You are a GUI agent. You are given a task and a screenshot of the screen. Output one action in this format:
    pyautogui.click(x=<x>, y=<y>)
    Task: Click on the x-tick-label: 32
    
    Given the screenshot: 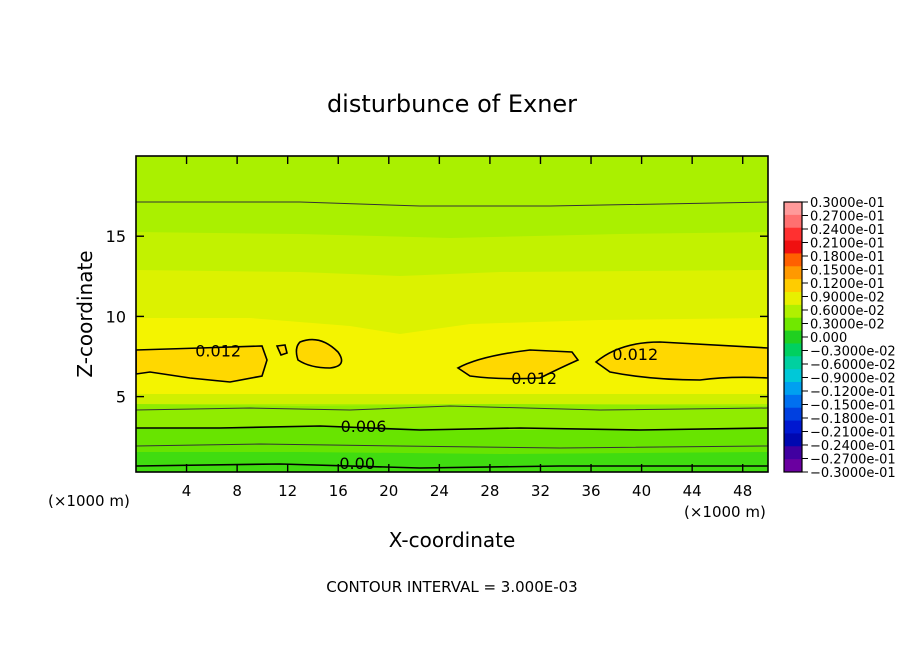 What is the action you would take?
    pyautogui.click(x=540, y=491)
    